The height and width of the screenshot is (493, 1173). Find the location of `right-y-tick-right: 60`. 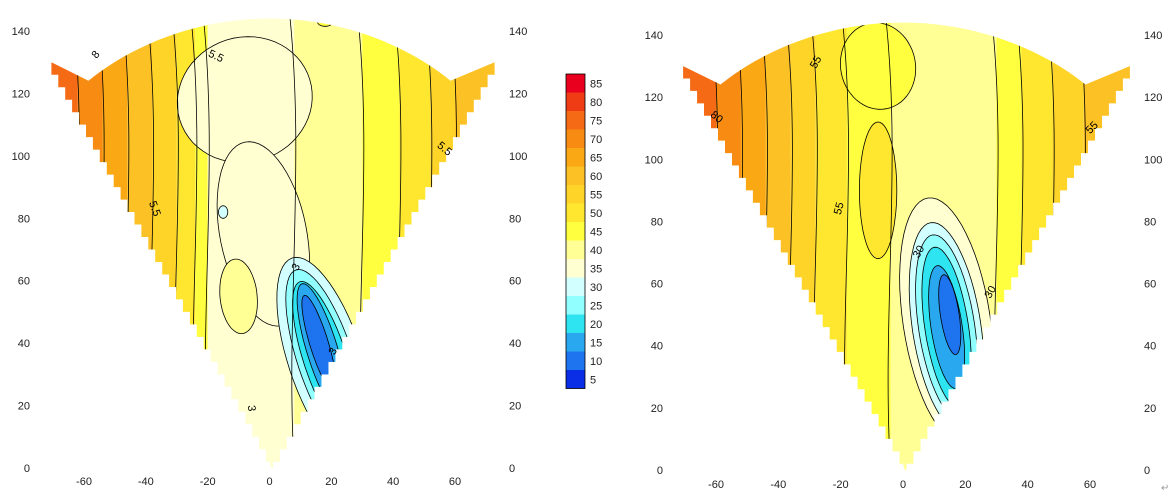

right-y-tick-right: 60 is located at coordinates (1150, 285).